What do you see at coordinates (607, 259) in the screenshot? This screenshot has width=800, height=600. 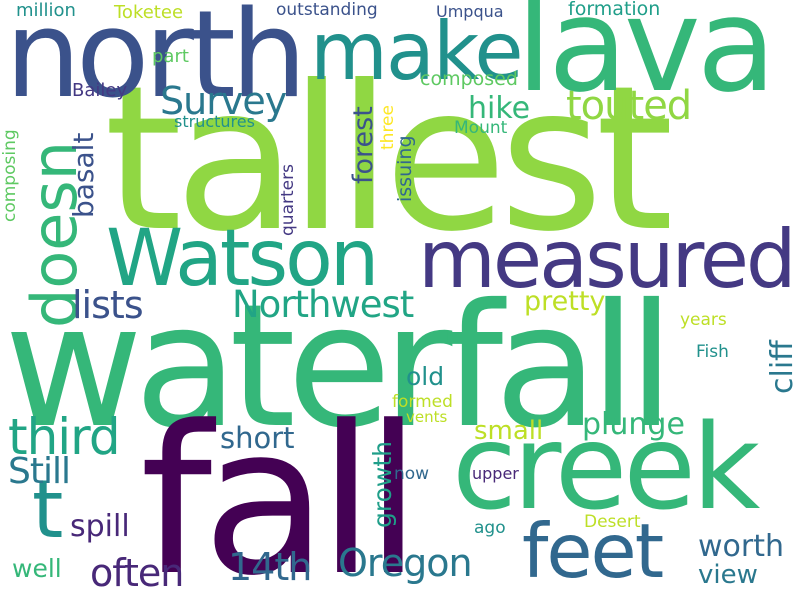 I see `word-measured: measured` at bounding box center [607, 259].